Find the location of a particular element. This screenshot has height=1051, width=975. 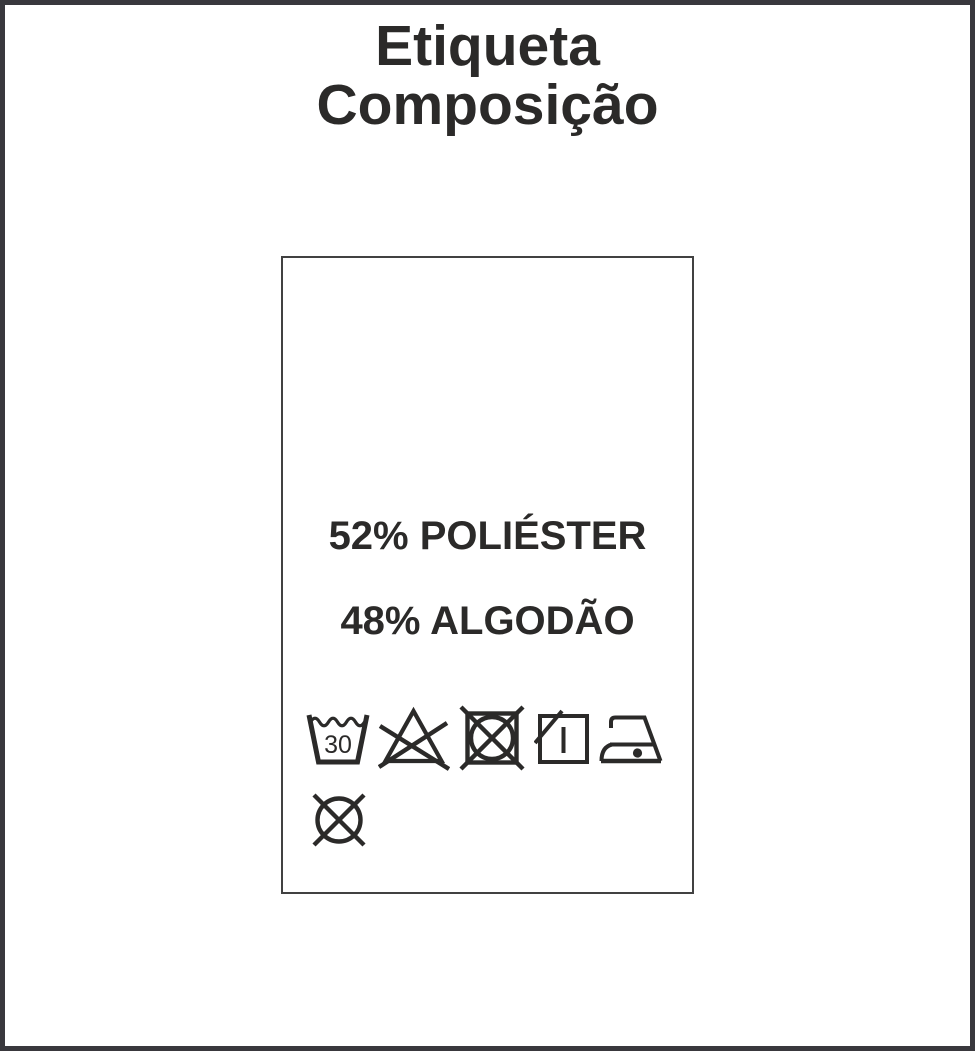

care-symbols-row-1: 30 is located at coordinates (487, 738).